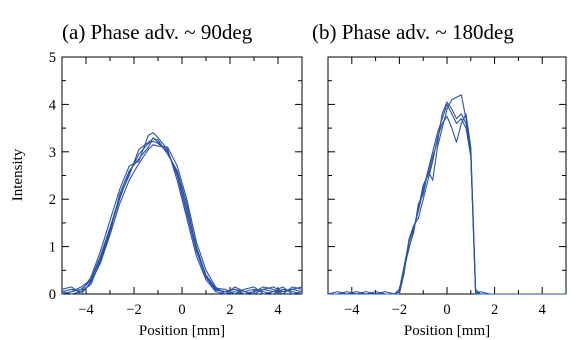 Image resolution: width=585 pixels, height=340 pixels. What do you see at coordinates (53, 105) in the screenshot?
I see `y-tick-label: 4` at bounding box center [53, 105].